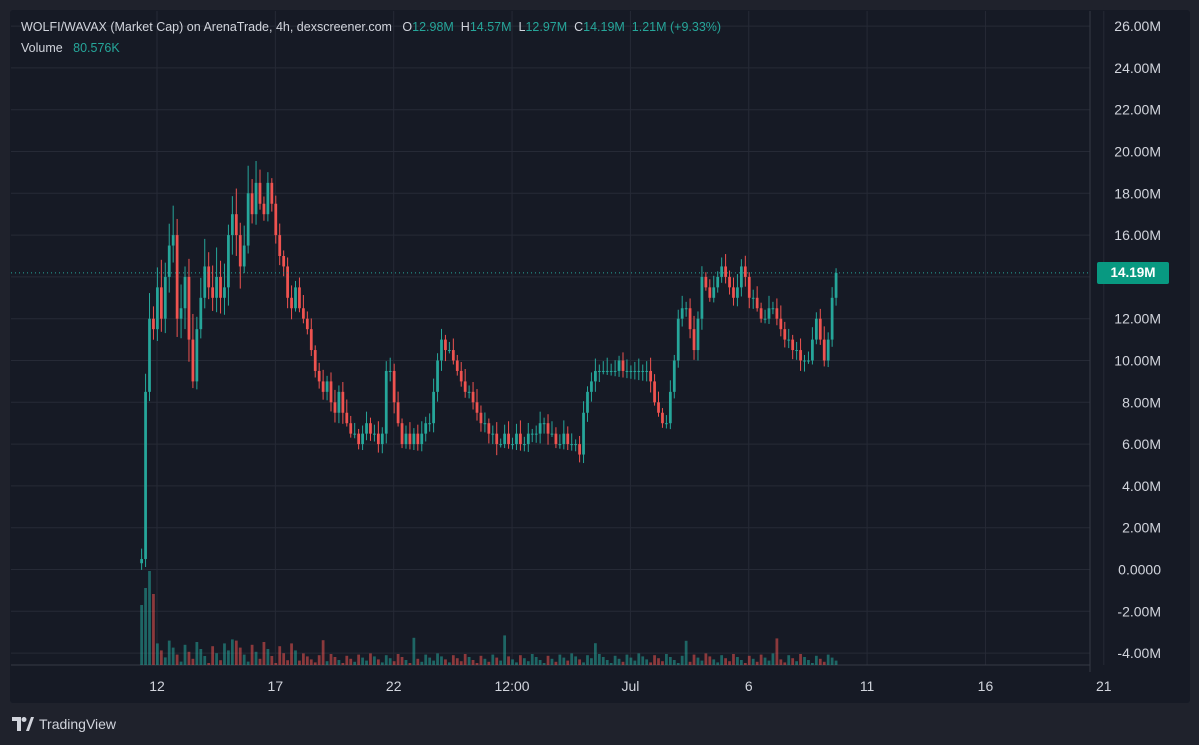 The height and width of the screenshot is (745, 1199). Describe the element at coordinates (1137, 68) in the screenshot. I see `y-tick-label: 24.00M` at that location.